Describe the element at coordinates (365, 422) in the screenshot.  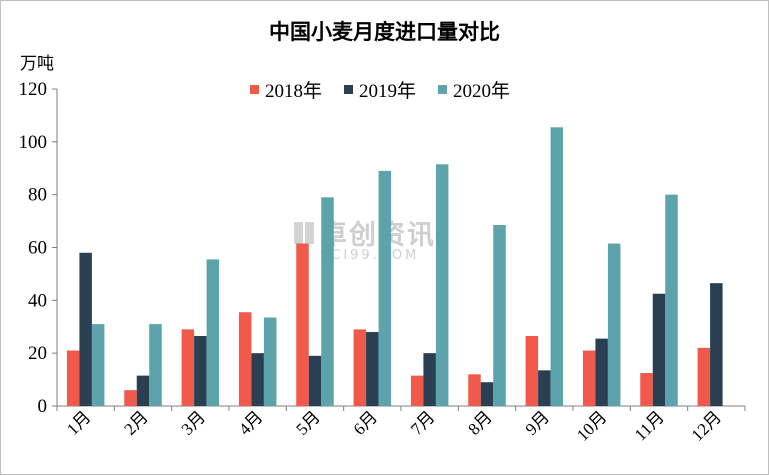
I see `x-category-label: 6月` at that location.